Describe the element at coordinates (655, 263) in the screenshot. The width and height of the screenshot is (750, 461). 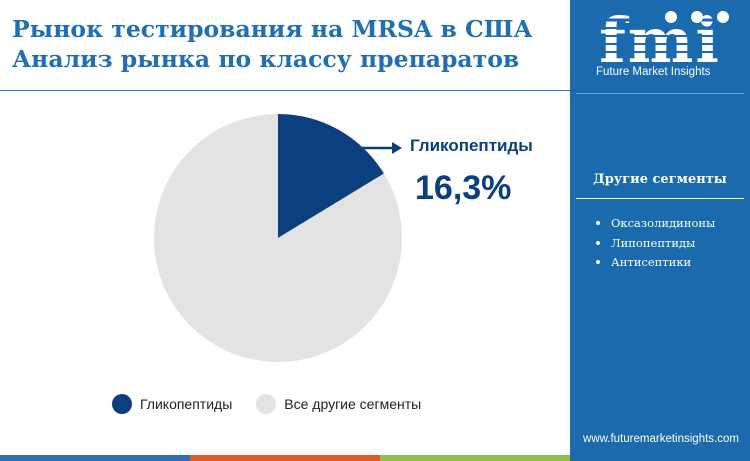
I see `segment-item: Антисептики` at that location.